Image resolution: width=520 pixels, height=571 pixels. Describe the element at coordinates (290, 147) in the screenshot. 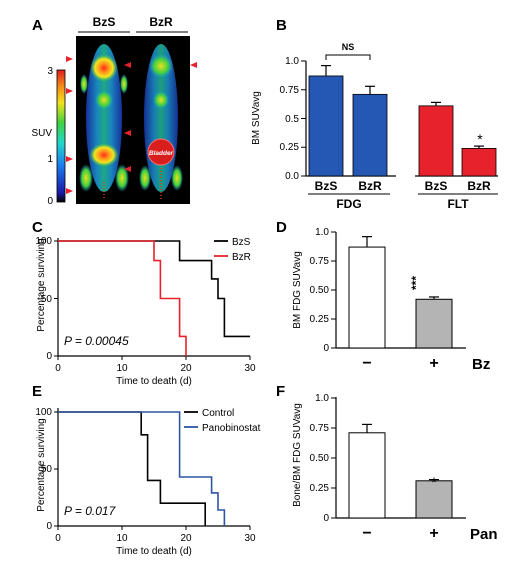

I see `b-y-tick-025: 0.25` at that location.